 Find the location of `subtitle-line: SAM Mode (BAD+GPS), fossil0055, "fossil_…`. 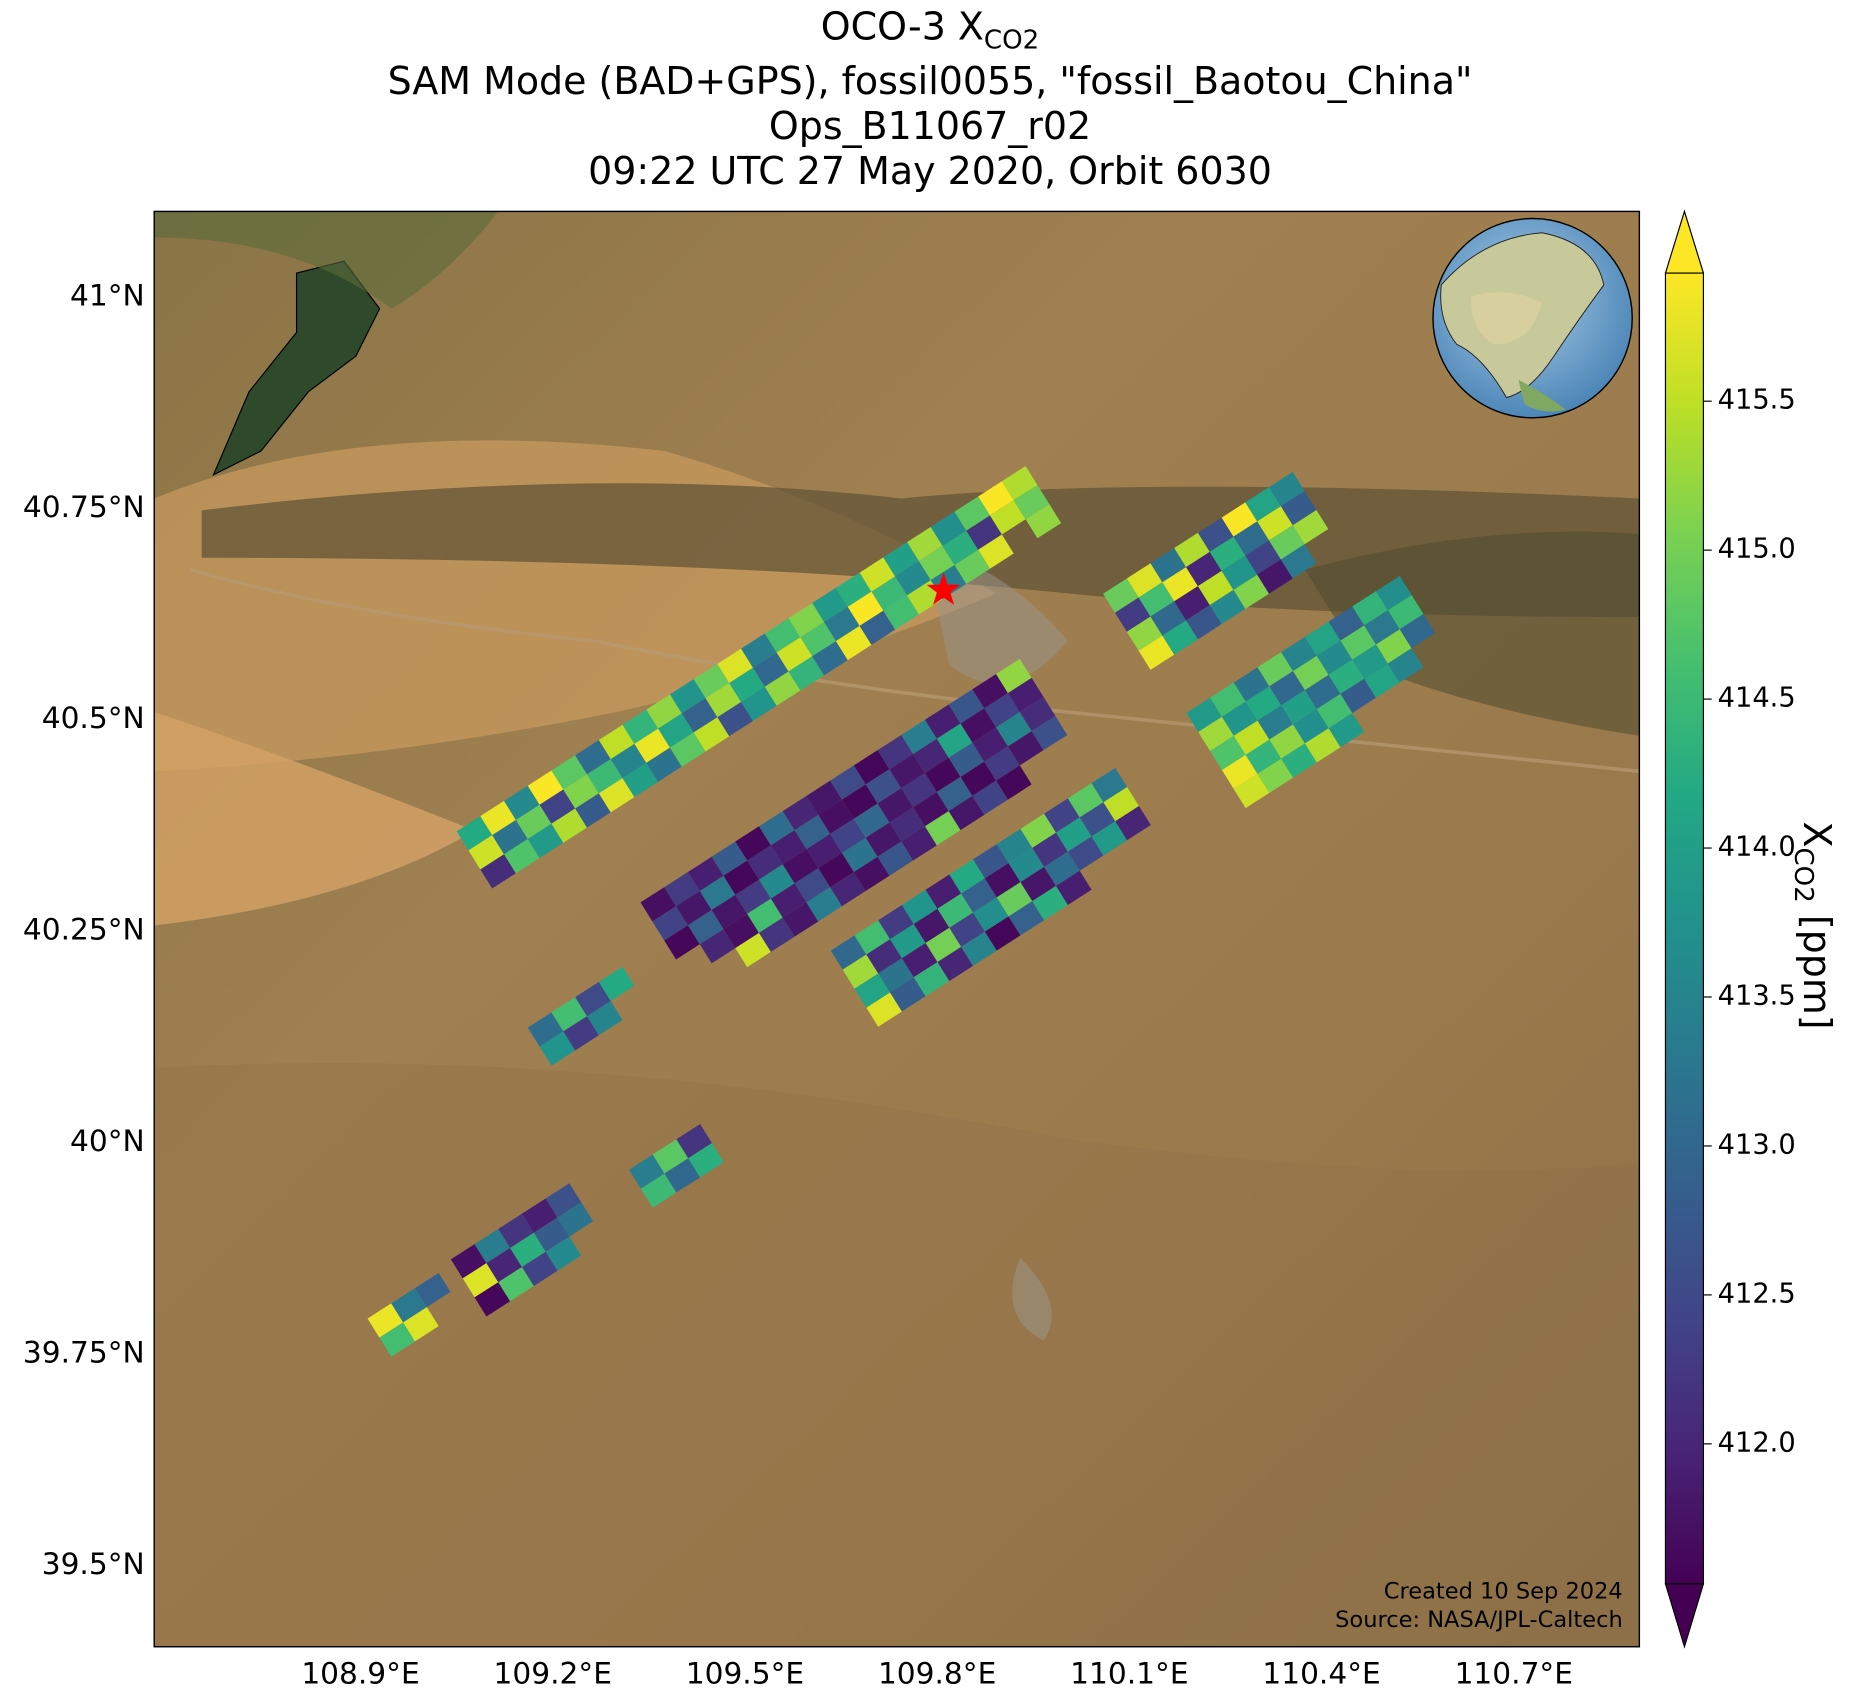

subtitle-line: SAM Mode (BAD+GPS), fossil0055, "fossil_… is located at coordinates (930, 81).